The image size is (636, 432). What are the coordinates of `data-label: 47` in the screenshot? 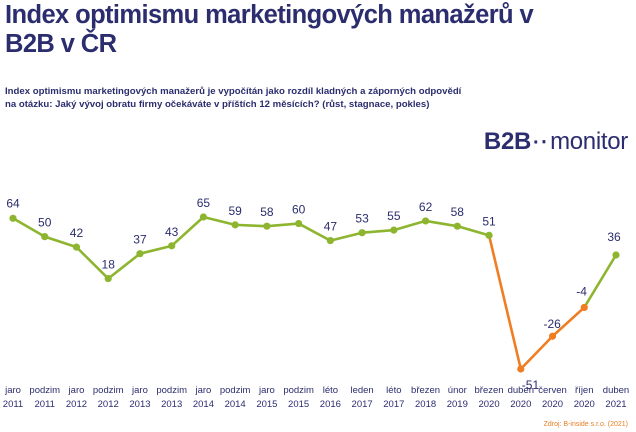 It's located at (331, 227).